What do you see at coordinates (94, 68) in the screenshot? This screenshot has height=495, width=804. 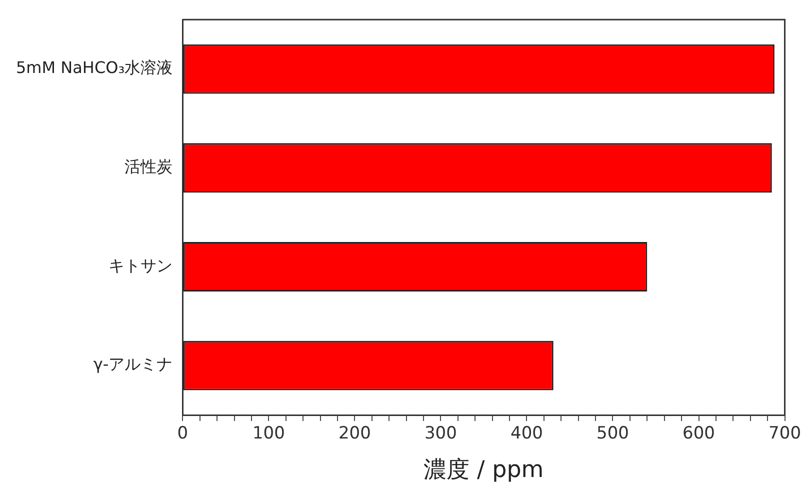 I see `y-tick-label: 5mM NaHCO₃水溶液` at bounding box center [94, 68].